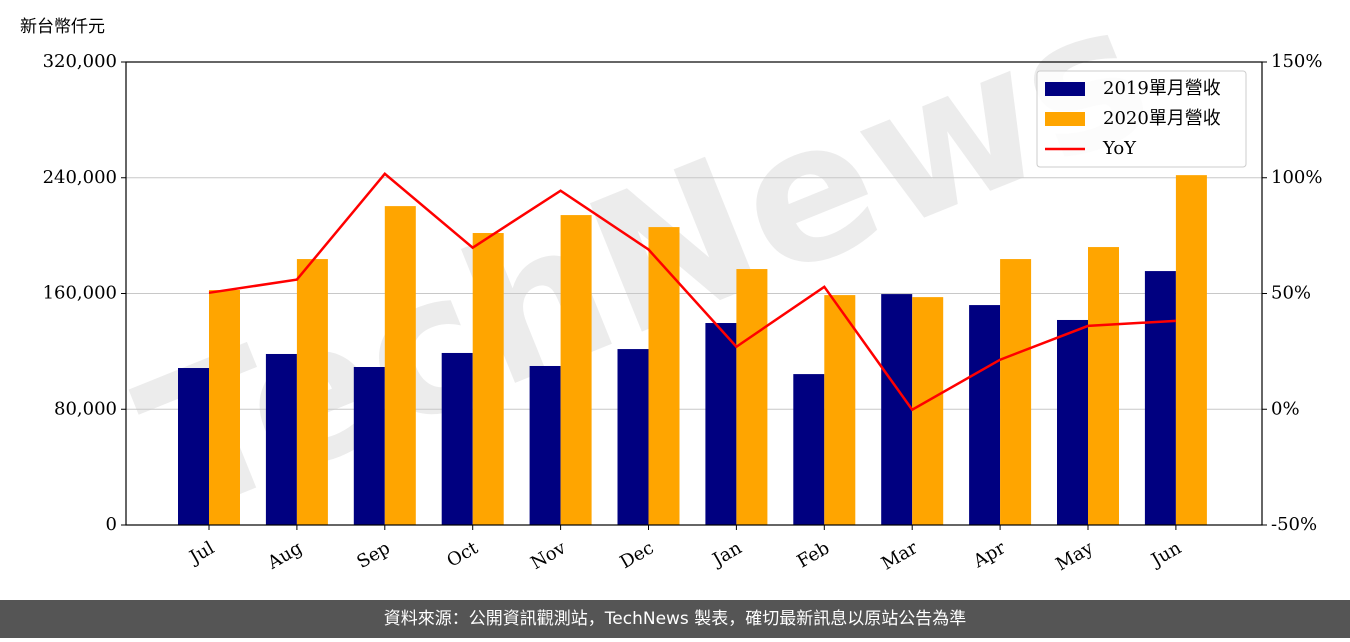 This screenshot has width=1350, height=642. I want to click on legend-label: YoY, so click(1119, 148).